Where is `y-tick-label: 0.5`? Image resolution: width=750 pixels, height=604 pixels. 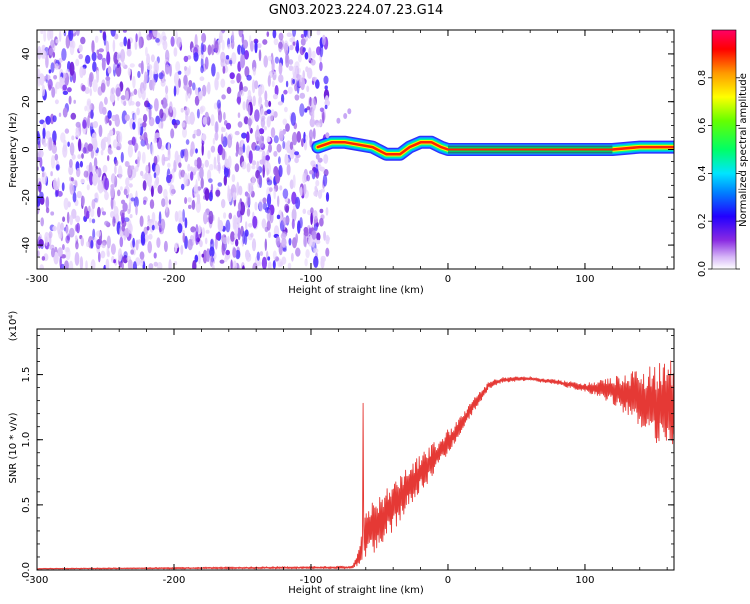
y-tick-label: 0.5 is located at coordinates (26, 505).